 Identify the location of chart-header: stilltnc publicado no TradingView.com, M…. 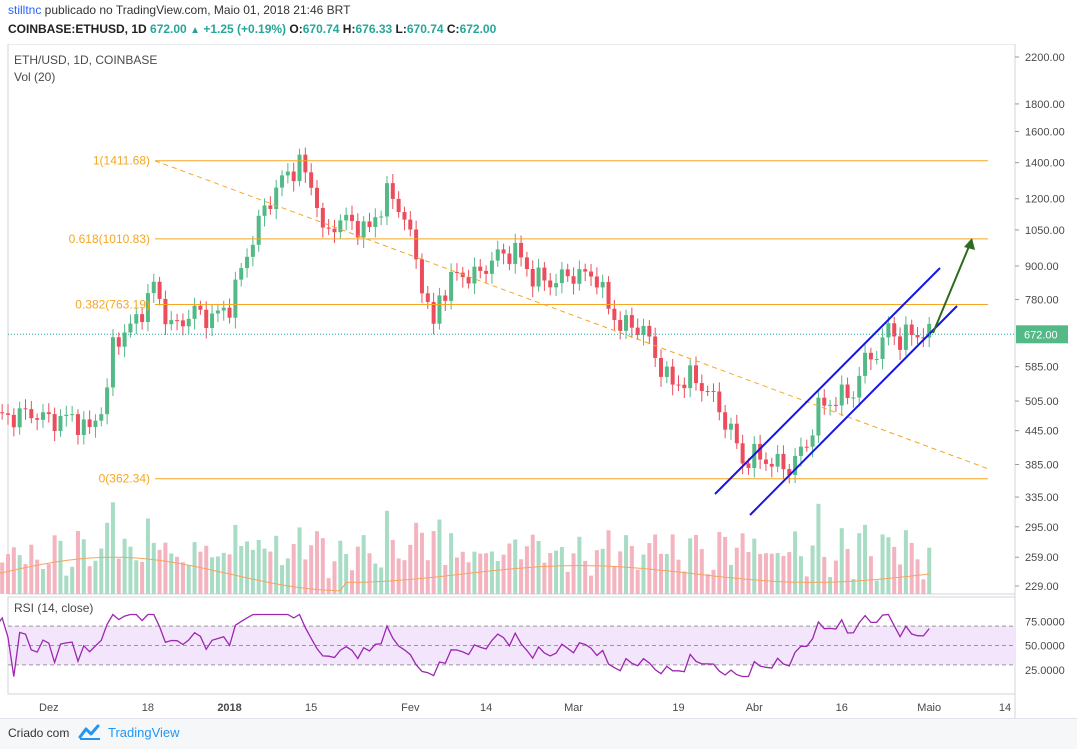
(538, 22).